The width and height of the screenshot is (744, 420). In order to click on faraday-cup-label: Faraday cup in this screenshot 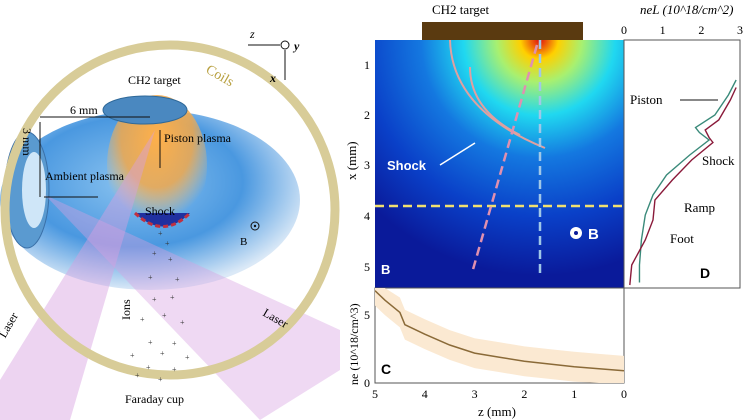, I will do `click(154, 399)`.